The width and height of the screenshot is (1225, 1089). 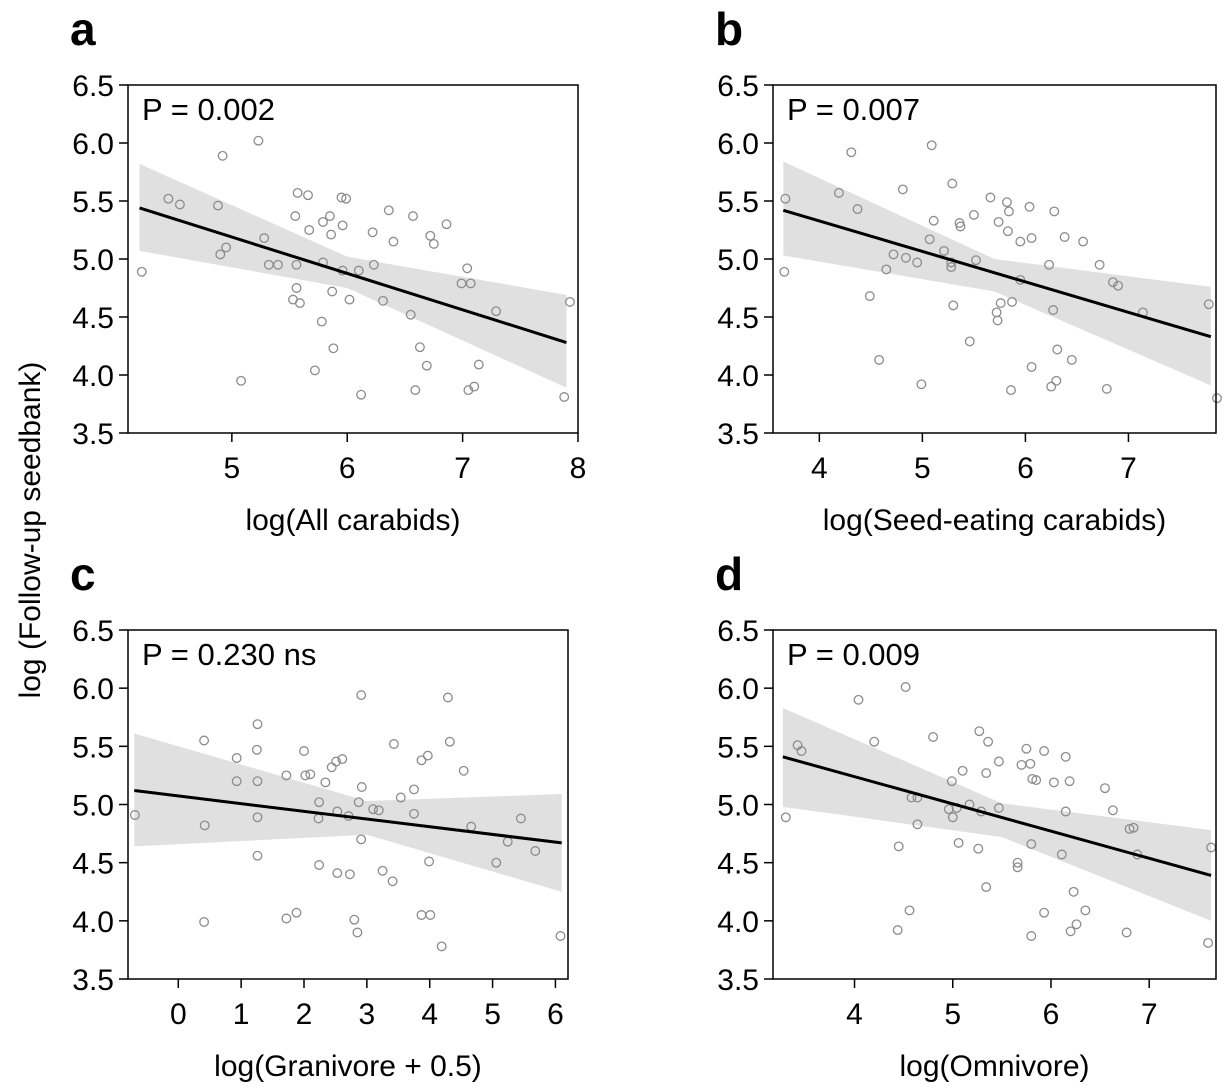 What do you see at coordinates (738, 376) in the screenshot?
I see `y-tick-label: 4.0` at bounding box center [738, 376].